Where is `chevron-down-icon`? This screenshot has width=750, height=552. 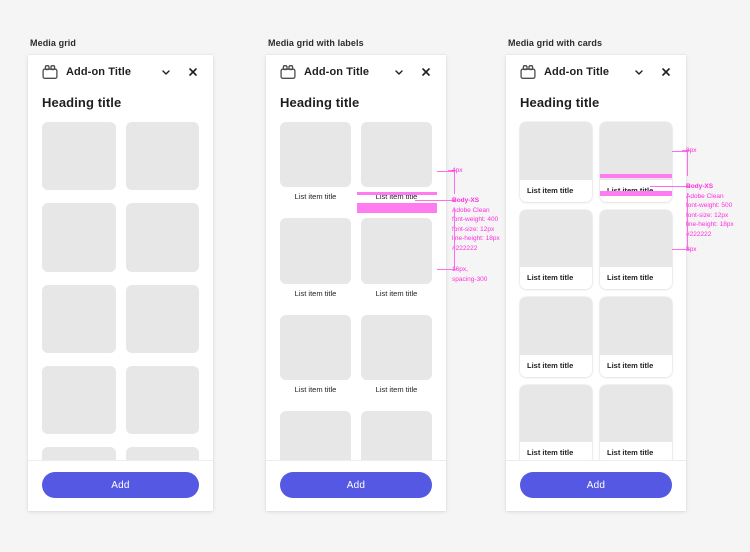
chevron-down-icon is located at coordinates (639, 72).